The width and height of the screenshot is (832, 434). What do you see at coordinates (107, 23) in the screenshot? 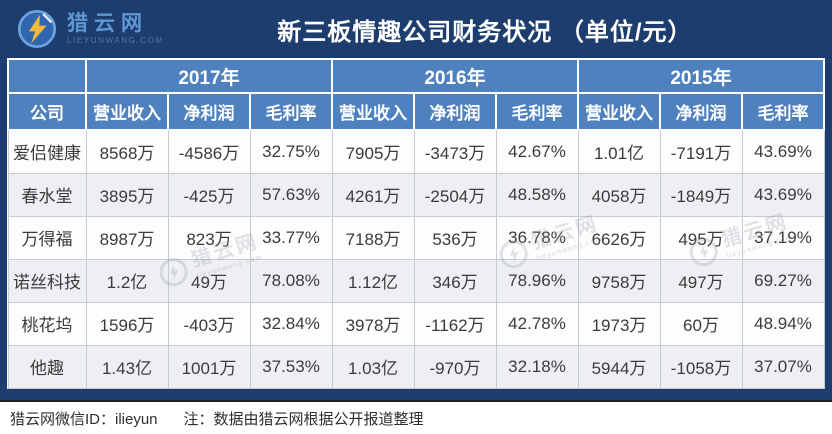
I see `logo-name: 猎云网` at bounding box center [107, 23].